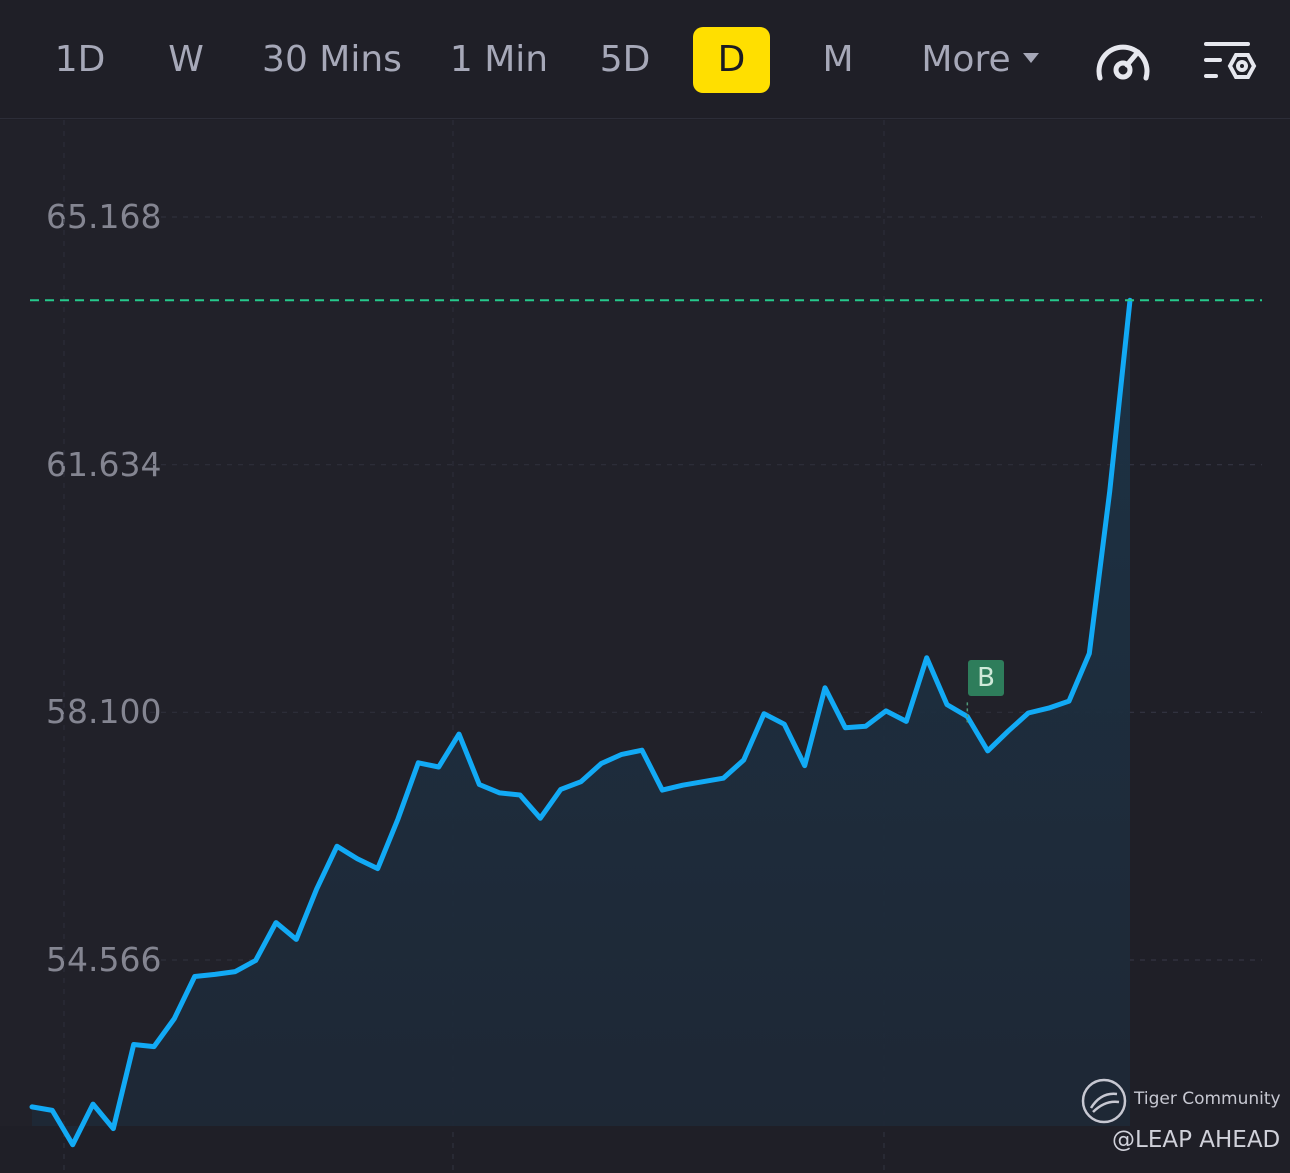 This screenshot has width=1290, height=1173. Describe the element at coordinates (1207, 1099) in the screenshot. I see `watermark-brand: Tiger Community` at that location.